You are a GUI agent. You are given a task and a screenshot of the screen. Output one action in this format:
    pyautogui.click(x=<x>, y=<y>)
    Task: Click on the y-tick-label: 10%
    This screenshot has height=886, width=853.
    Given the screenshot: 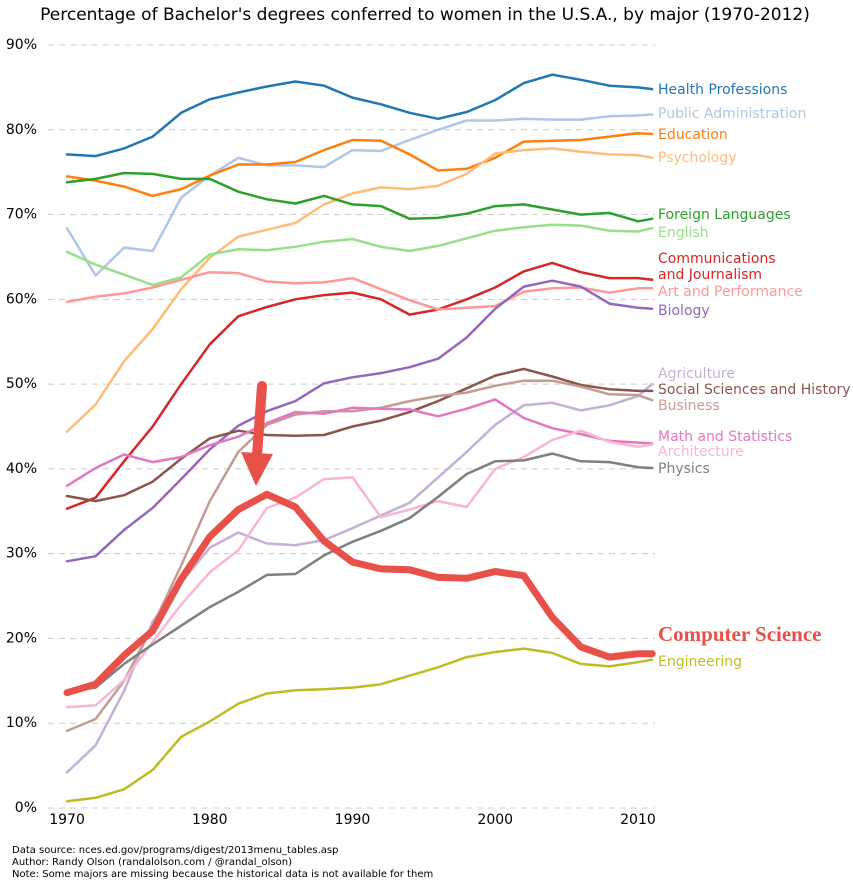 What is the action you would take?
    pyautogui.click(x=21, y=723)
    